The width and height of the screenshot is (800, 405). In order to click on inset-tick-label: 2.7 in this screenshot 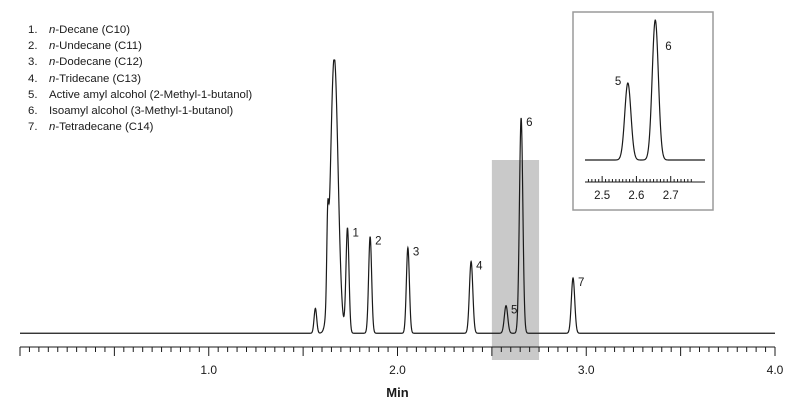, I will do `click(671, 196)`.